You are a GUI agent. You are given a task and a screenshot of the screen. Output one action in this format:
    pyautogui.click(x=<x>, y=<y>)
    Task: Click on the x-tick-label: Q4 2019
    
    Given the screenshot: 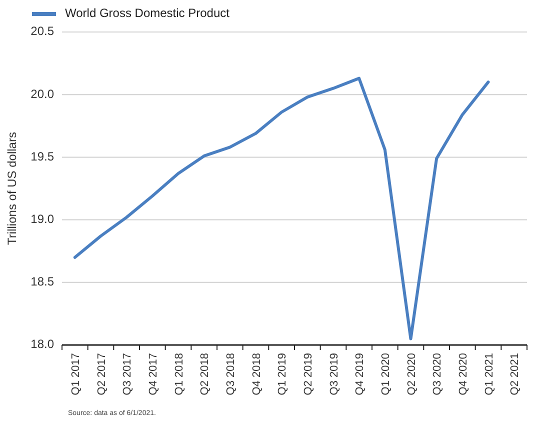 What is the action you would take?
    pyautogui.click(x=360, y=374)
    